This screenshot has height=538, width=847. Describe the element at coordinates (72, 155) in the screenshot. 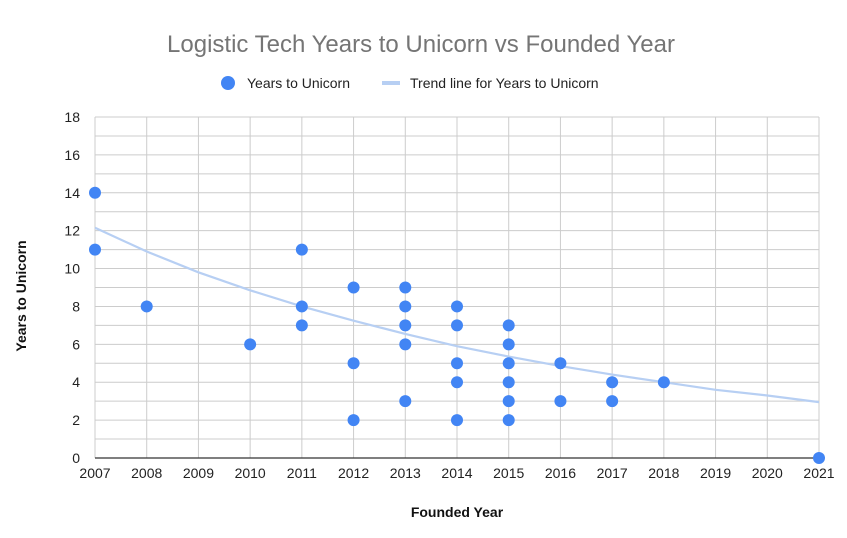

I see `y-tick-label: 16` at that location.